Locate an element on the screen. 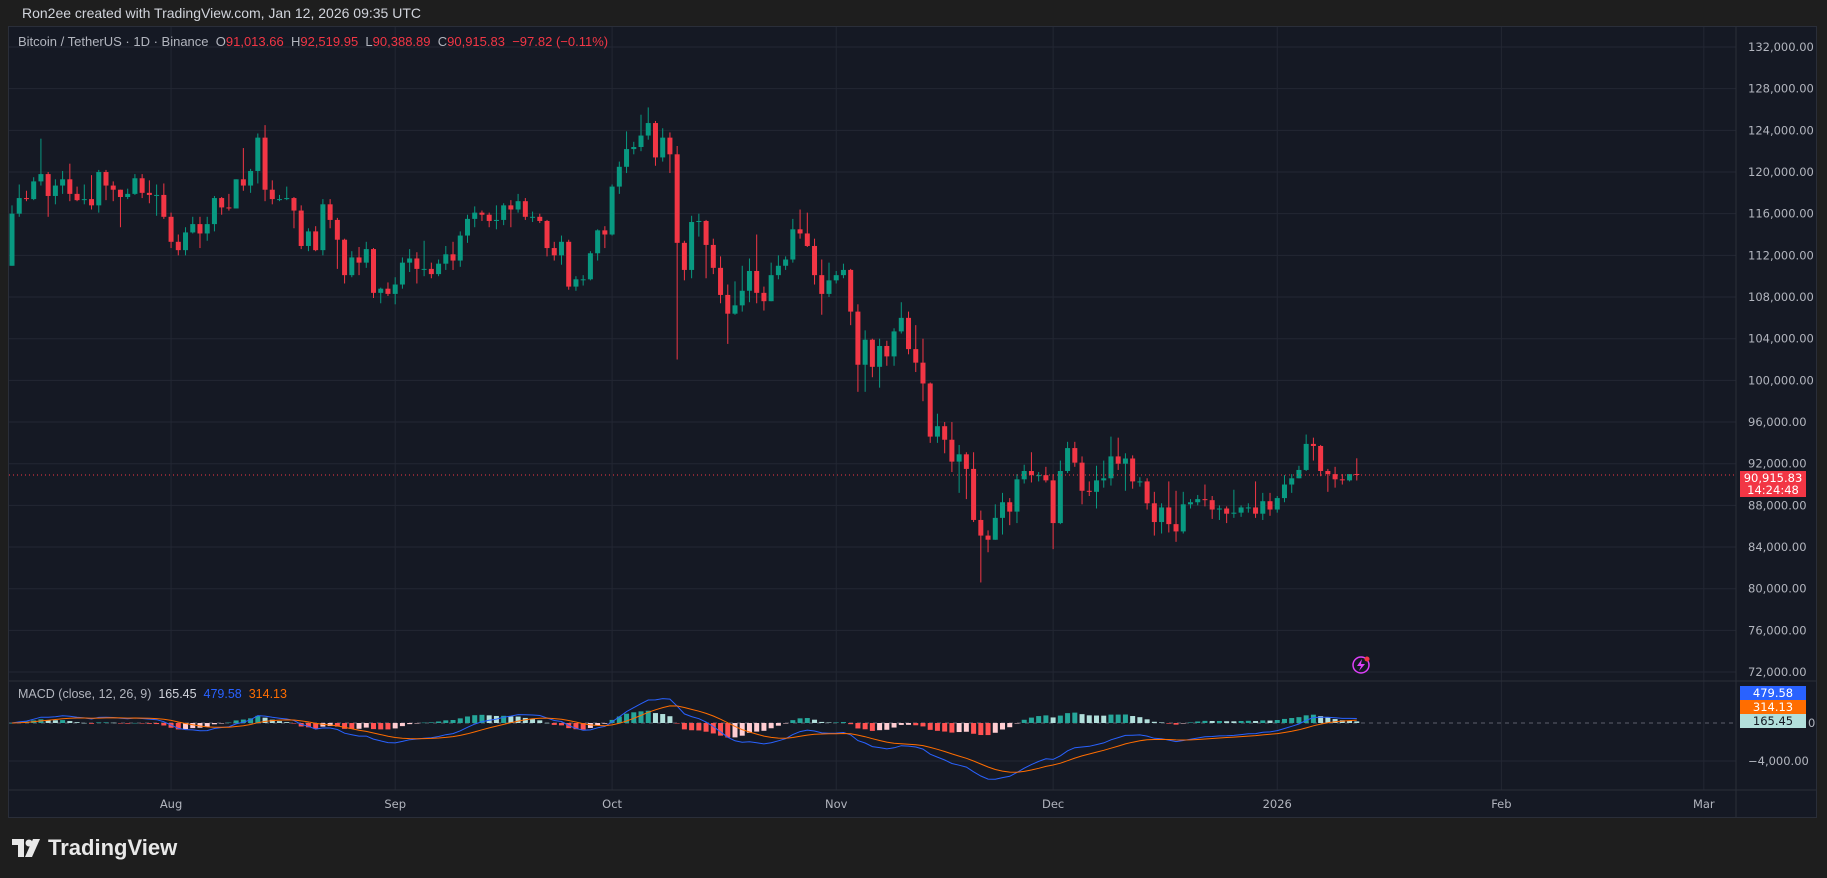  lightning-icon is located at coordinates (1361, 665).